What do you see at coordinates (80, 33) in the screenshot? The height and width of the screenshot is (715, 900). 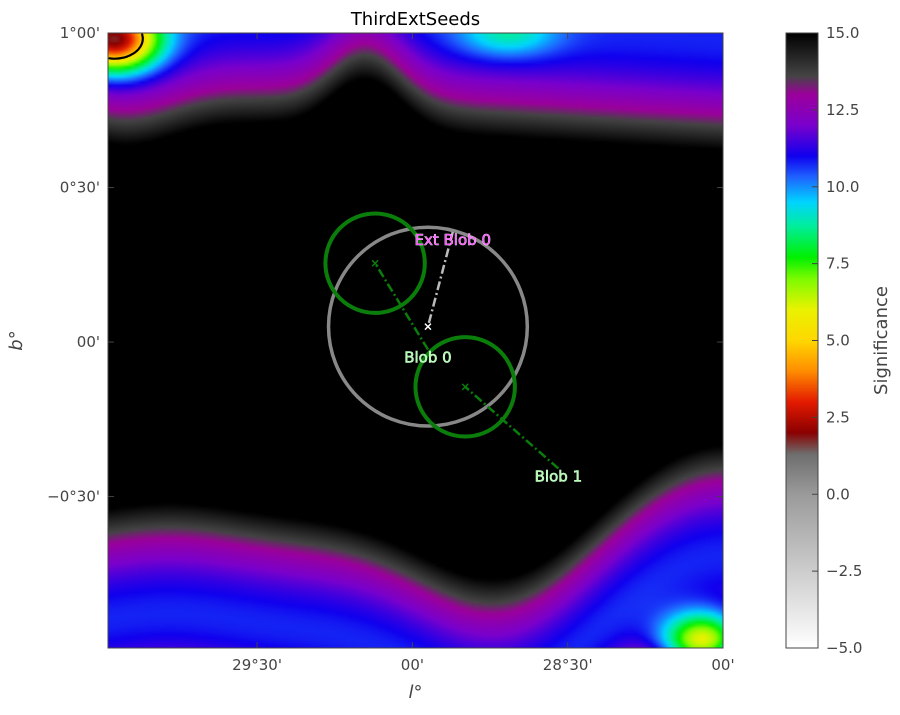 I see `y-tick-label: 1°00'` at bounding box center [80, 33].